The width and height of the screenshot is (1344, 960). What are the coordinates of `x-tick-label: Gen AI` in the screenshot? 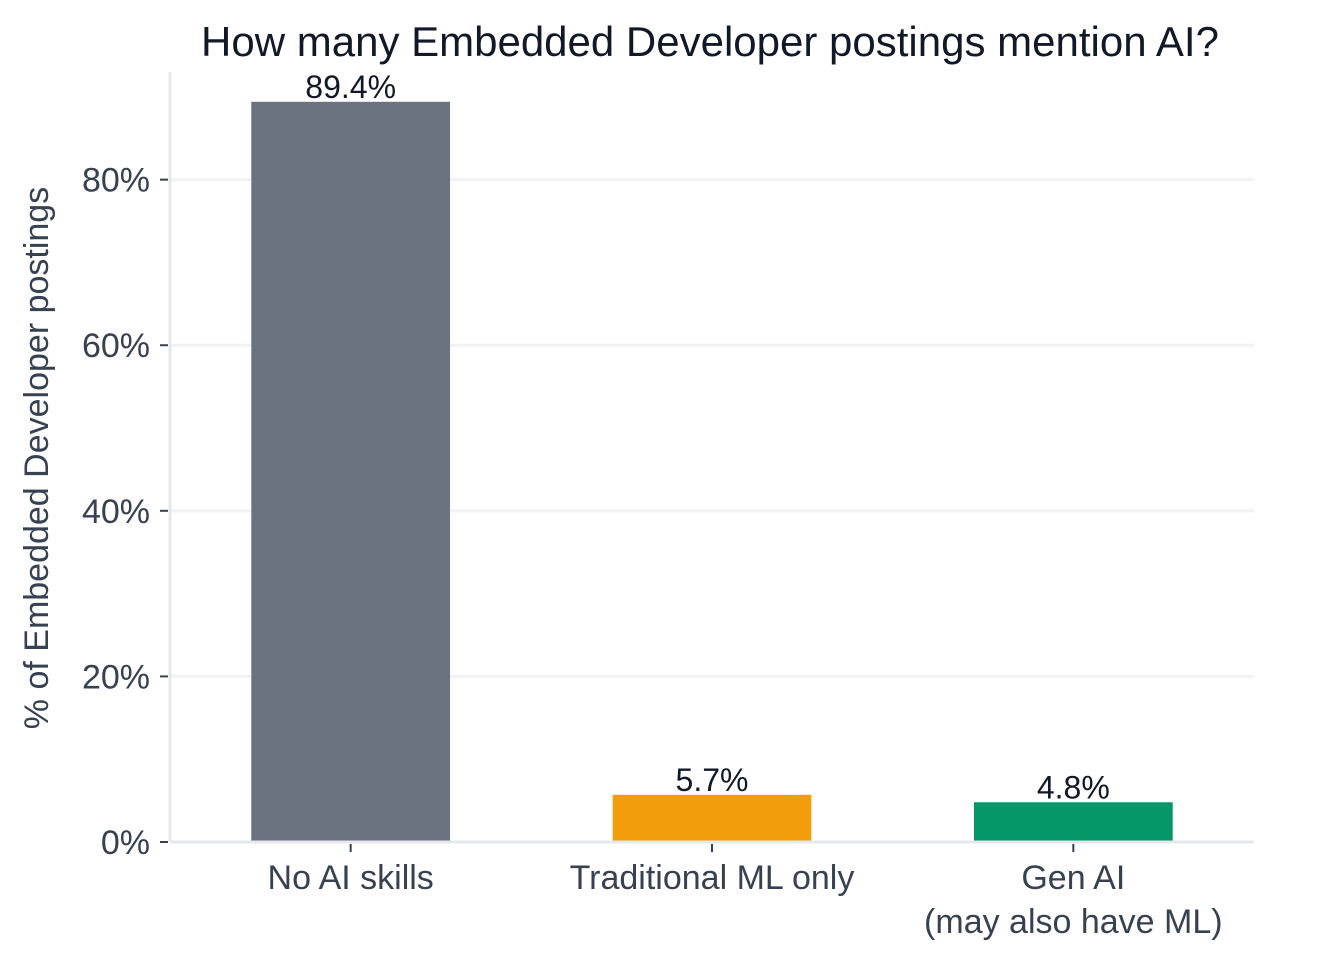 It's located at (1073, 878).